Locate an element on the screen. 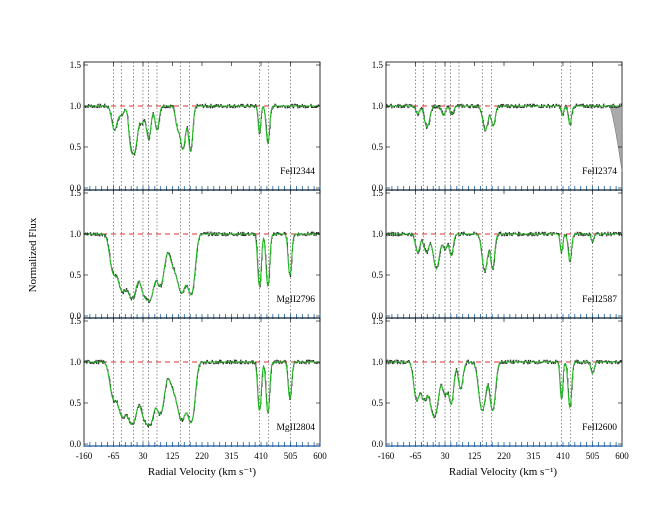 The image size is (660, 510). blend-region is located at coordinates (616, 138).